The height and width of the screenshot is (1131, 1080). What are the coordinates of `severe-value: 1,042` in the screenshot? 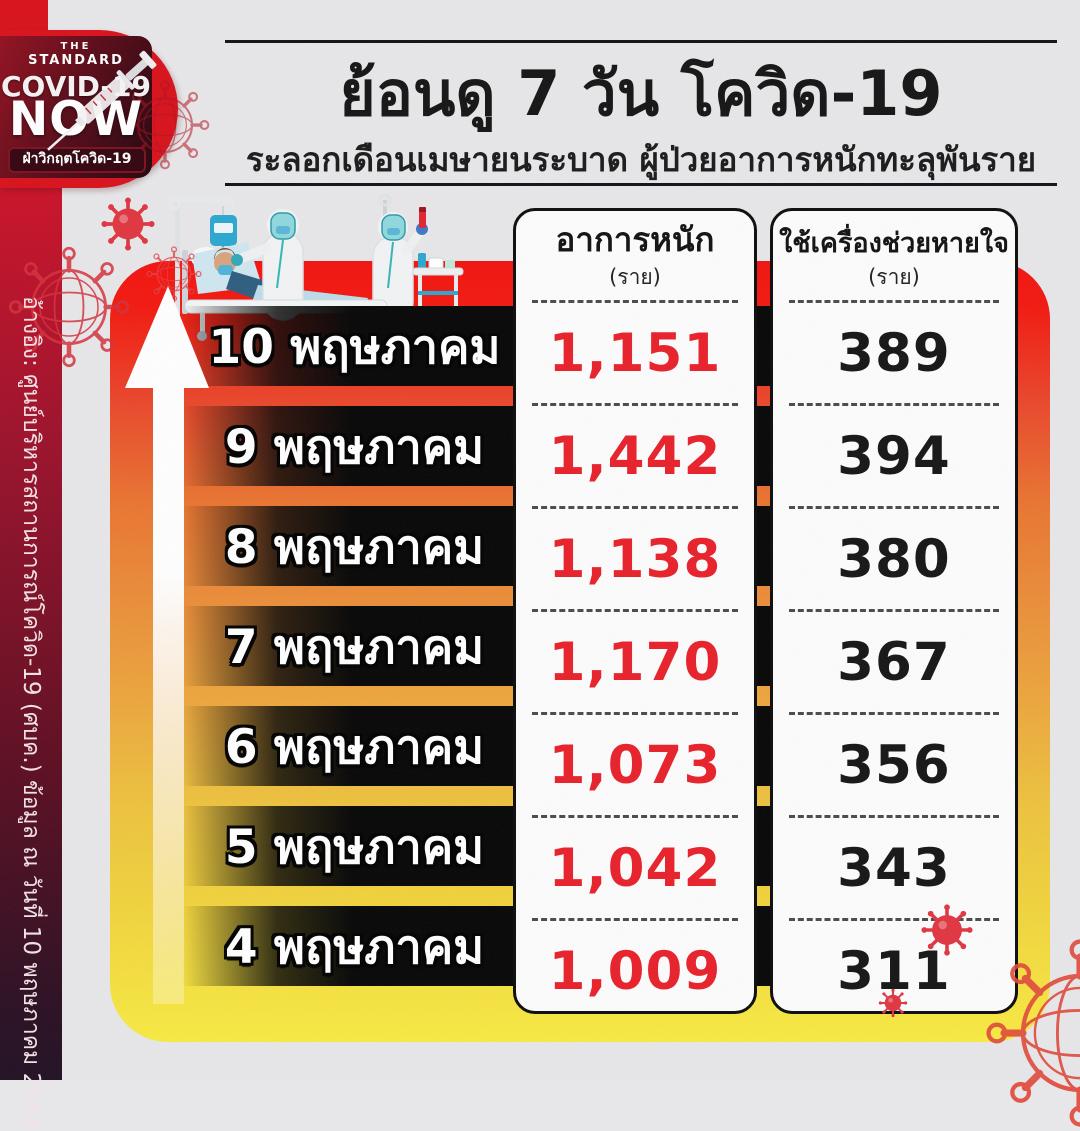 It's located at (635, 866).